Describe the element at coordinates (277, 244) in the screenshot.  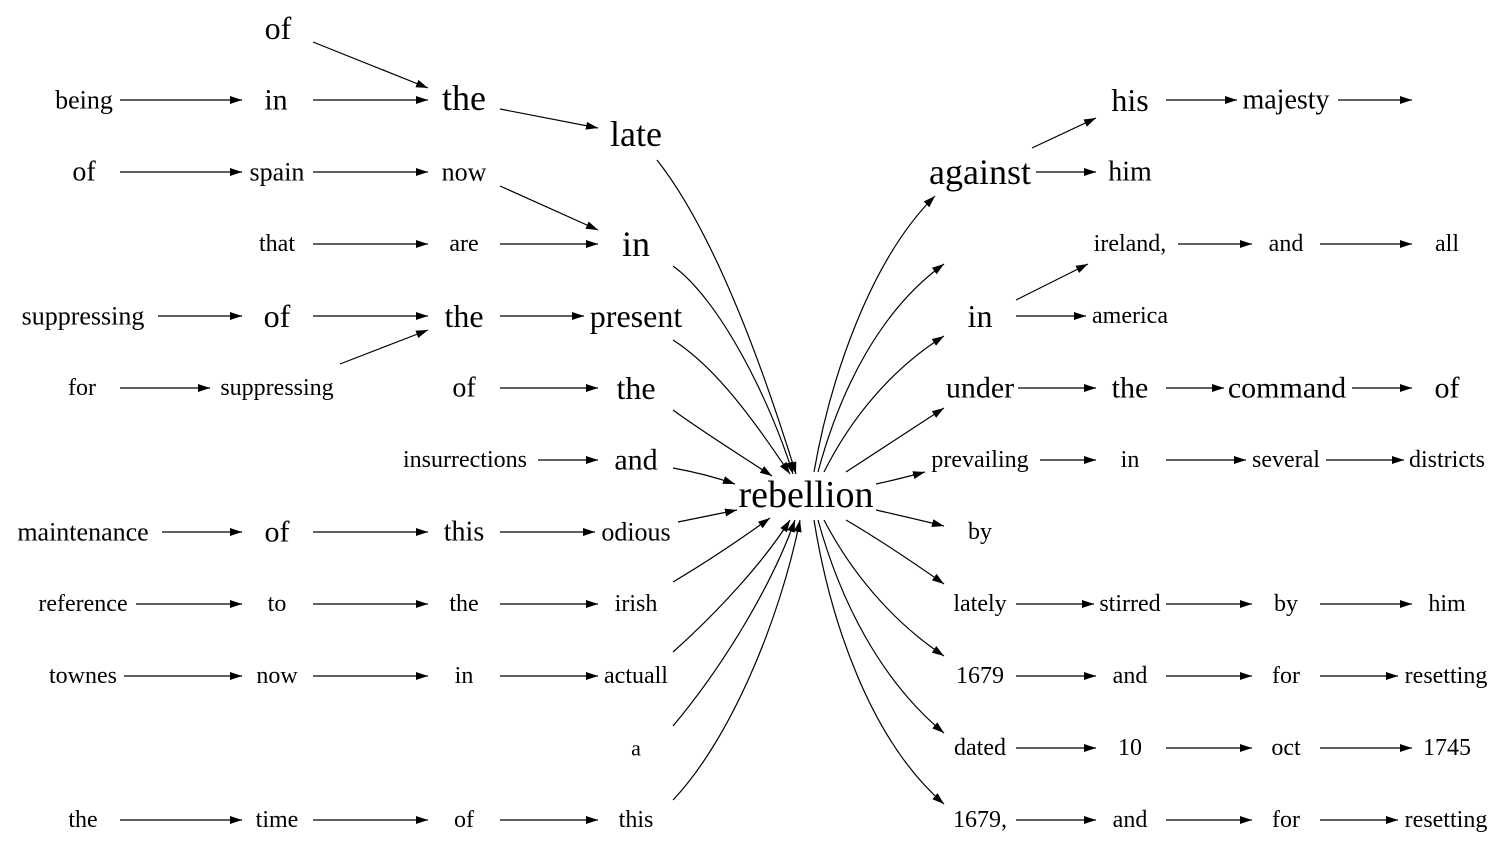
I see `word-node: that` at that location.